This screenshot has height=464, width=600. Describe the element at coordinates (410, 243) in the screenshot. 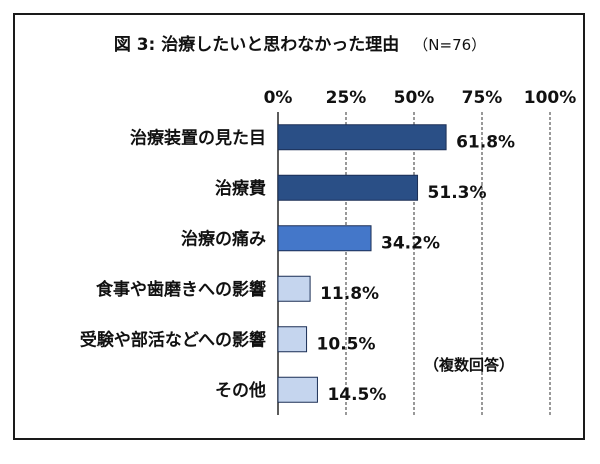

I see `data-label: 34.2%` at that location.